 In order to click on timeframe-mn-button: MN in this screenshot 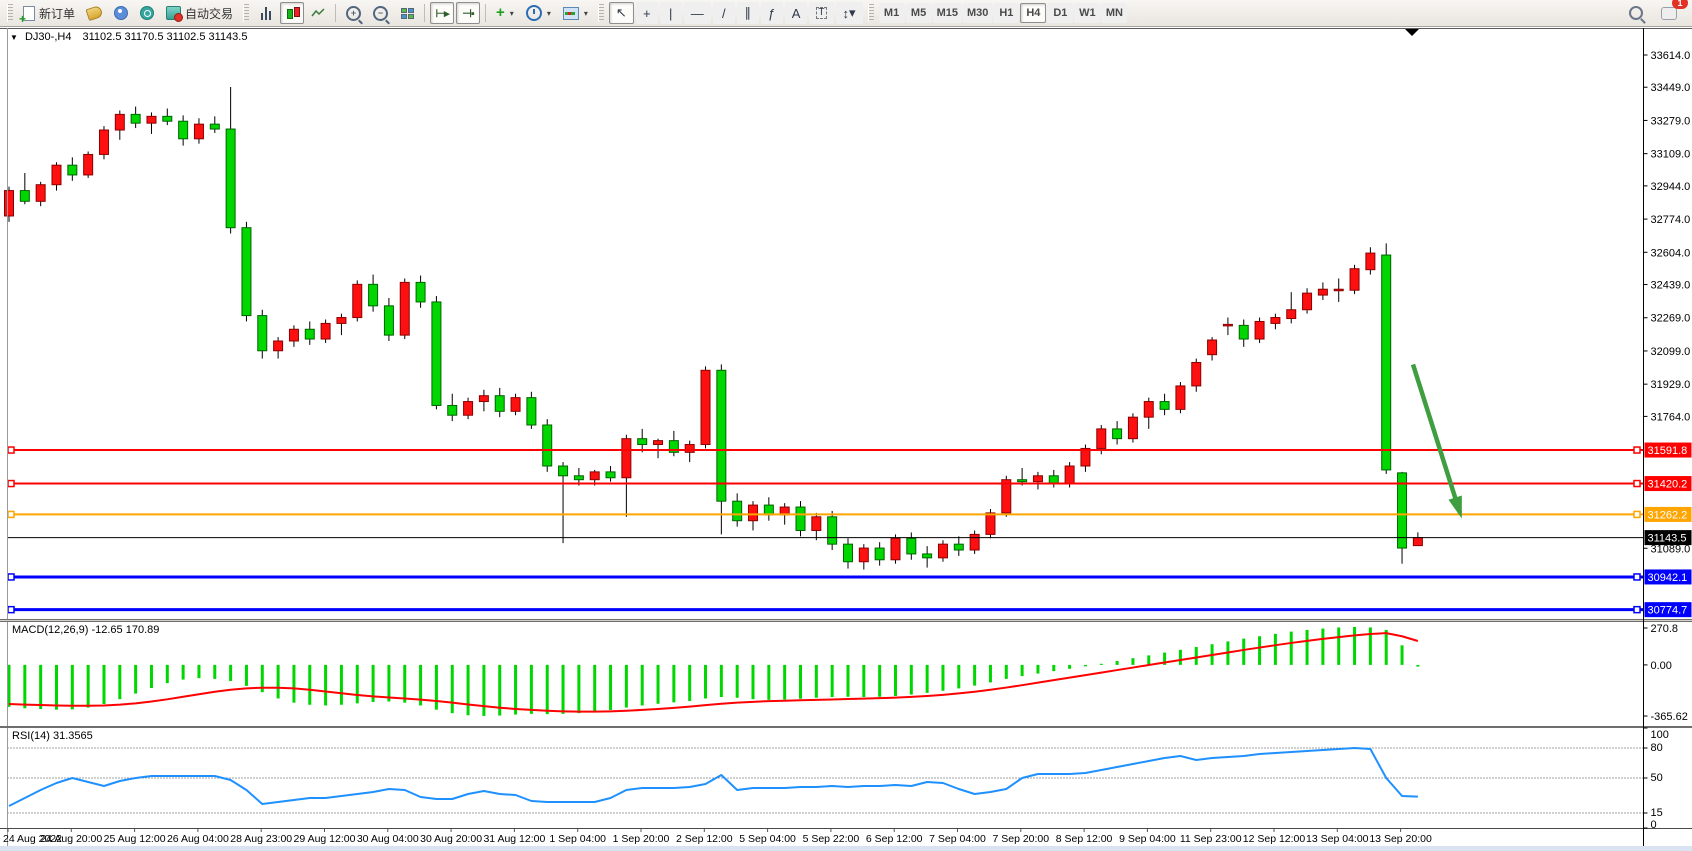, I will do `click(1114, 13)`.